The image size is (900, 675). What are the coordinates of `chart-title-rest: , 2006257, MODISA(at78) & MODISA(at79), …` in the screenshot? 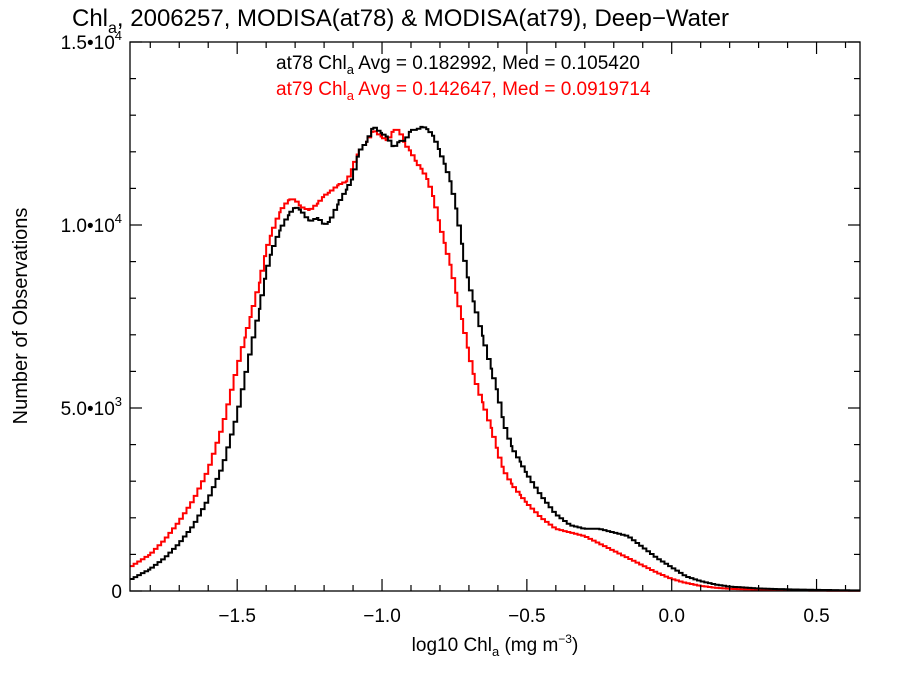 It's located at (423, 18).